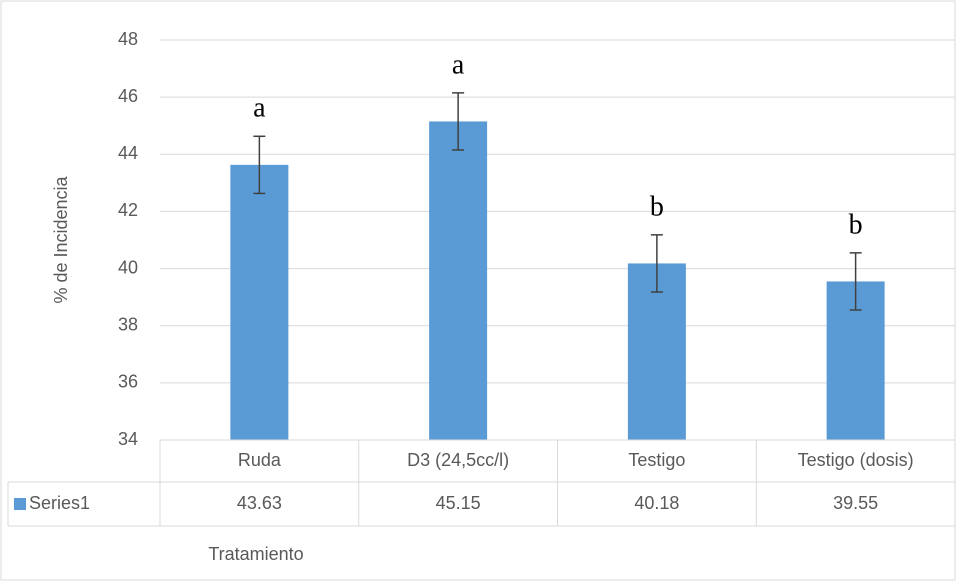 The width and height of the screenshot is (958, 581). Describe the element at coordinates (128, 96) in the screenshot. I see `y-tick-label: 46` at that location.